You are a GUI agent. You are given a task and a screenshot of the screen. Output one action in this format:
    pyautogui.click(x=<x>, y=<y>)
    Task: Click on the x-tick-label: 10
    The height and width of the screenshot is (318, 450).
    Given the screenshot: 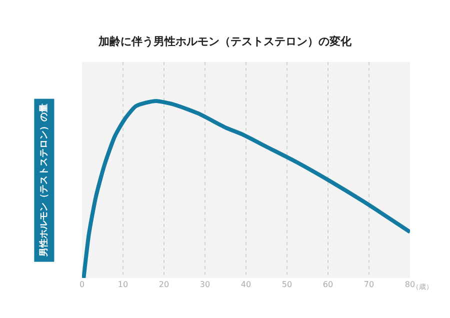 What is the action you would take?
    pyautogui.click(x=123, y=284)
    